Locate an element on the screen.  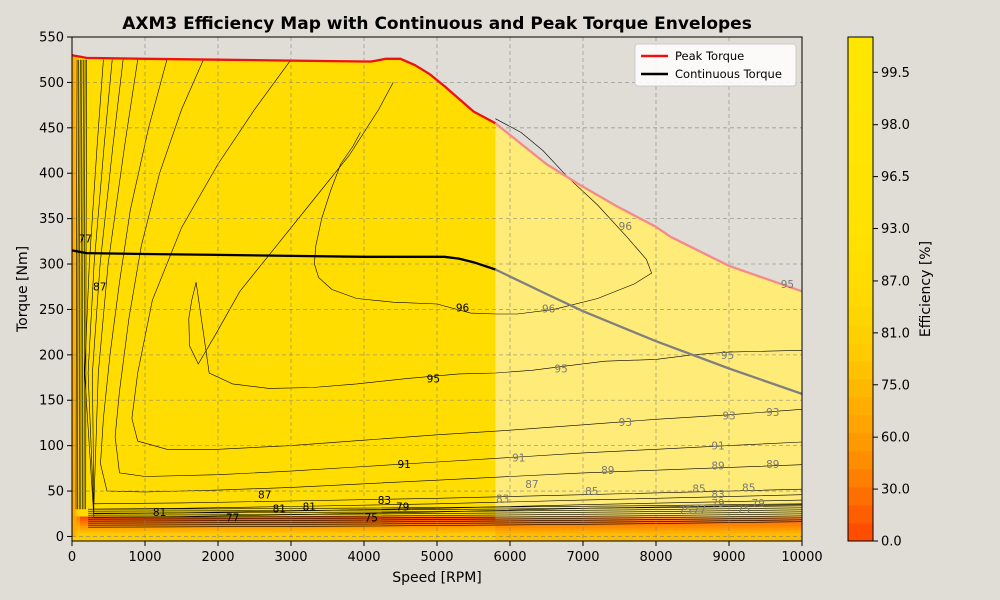
colorbar-tick-label: 75.0 is located at coordinates (895, 385).